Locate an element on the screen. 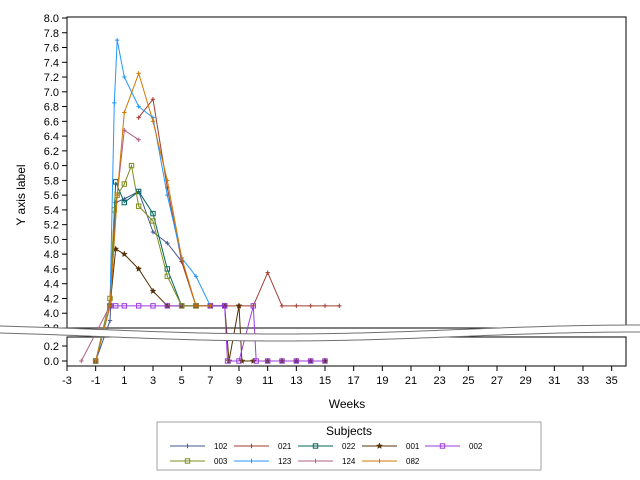 The image size is (640, 480). axis-break-line-bottom is located at coordinates (320, 336).